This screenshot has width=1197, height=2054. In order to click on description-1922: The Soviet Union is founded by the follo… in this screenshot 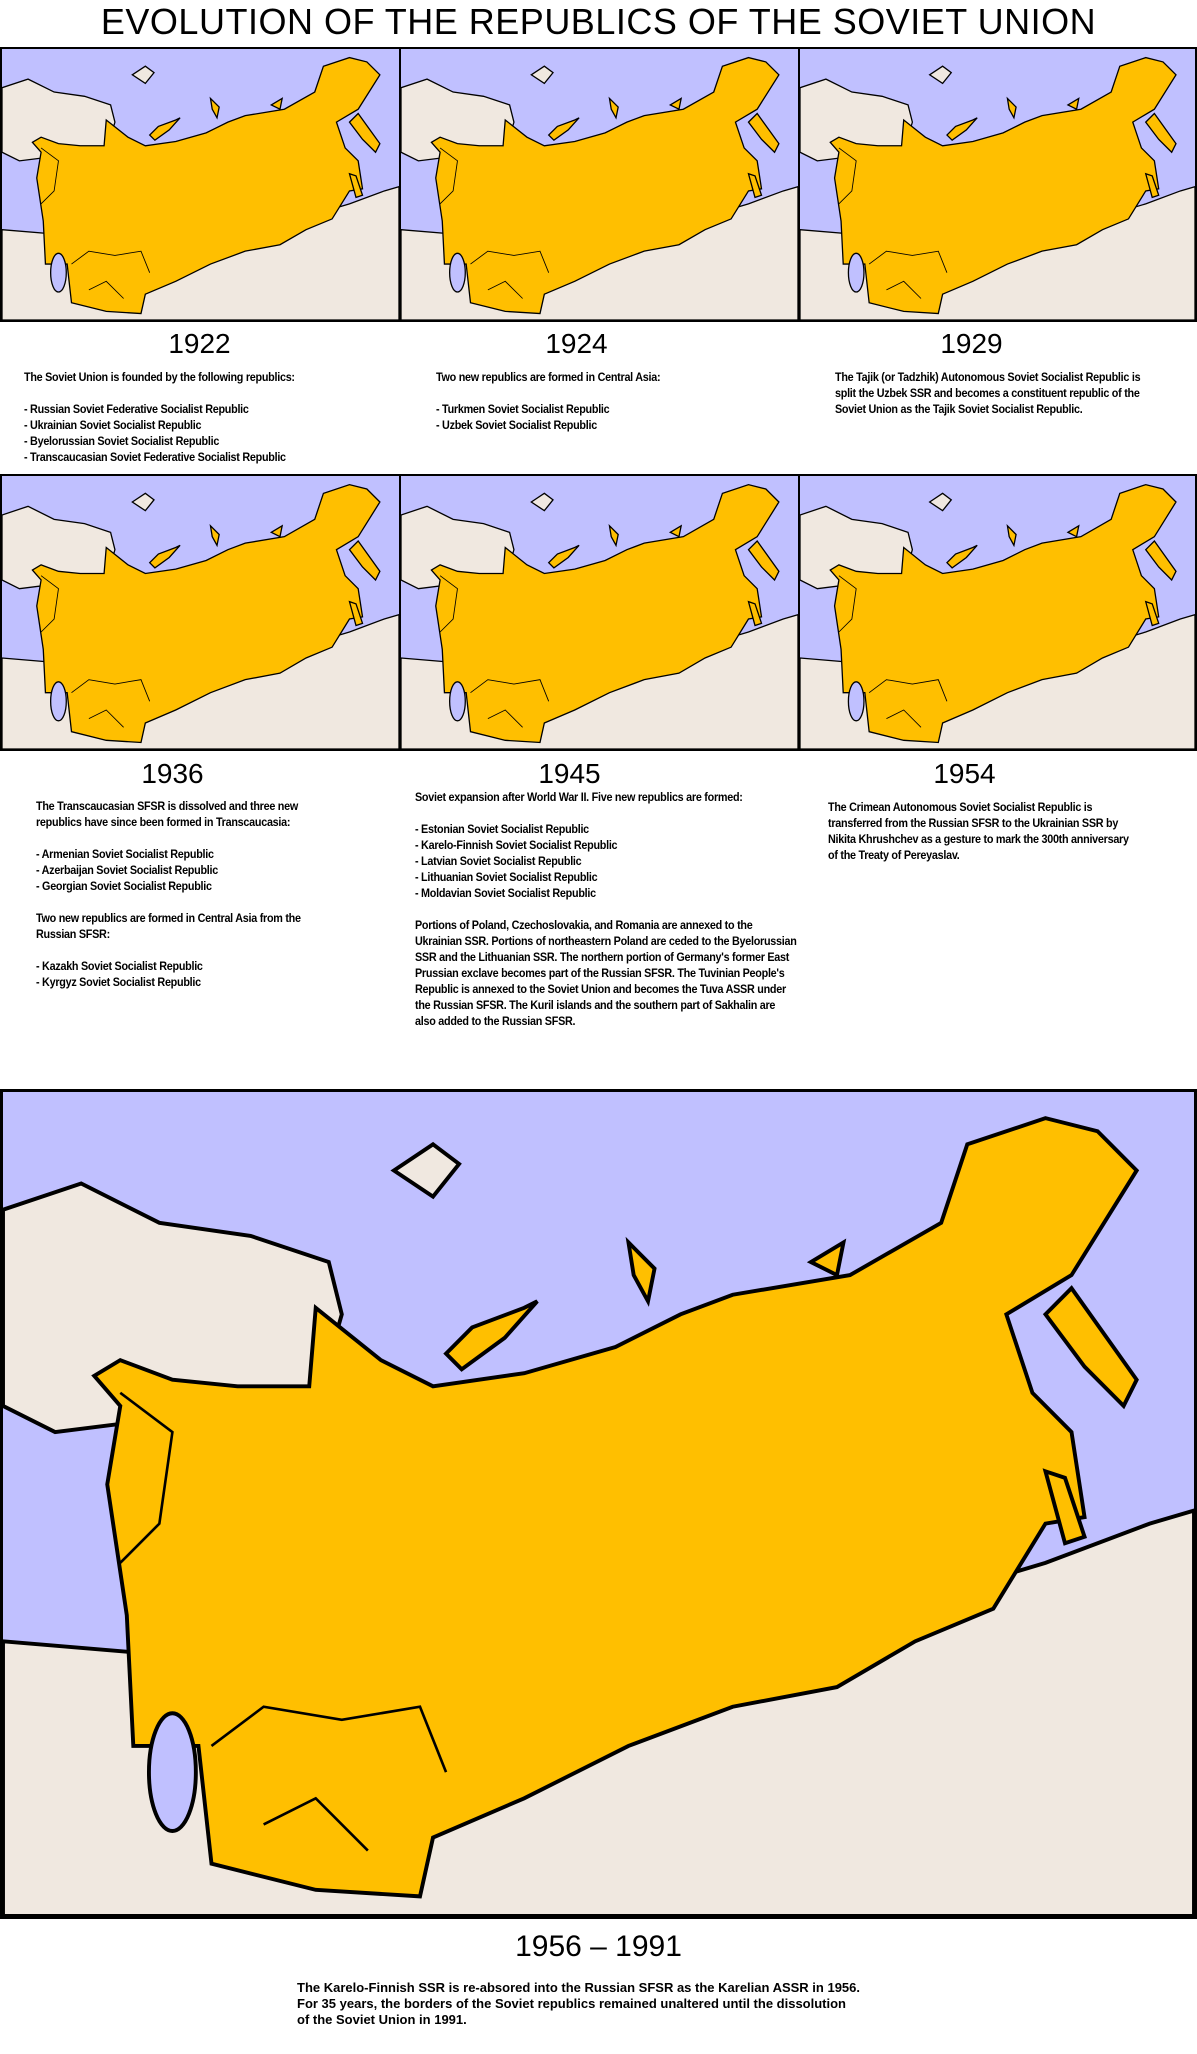, I will do `click(159, 417)`.